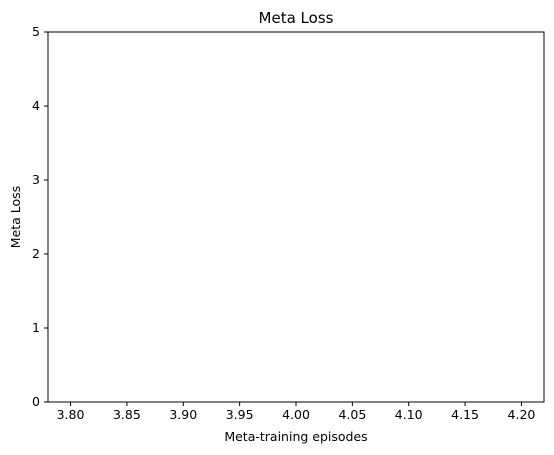  Describe the element at coordinates (296, 414) in the screenshot. I see `x-tick-label: 4.00` at that location.